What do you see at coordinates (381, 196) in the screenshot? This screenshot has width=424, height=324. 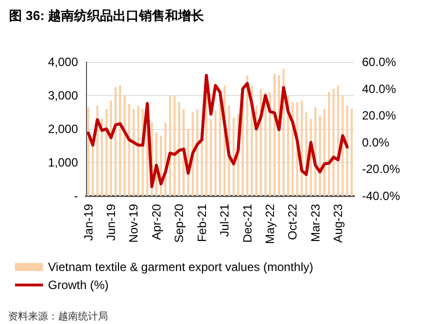 I see `y2-tick-label: -40.0%` at bounding box center [381, 196].